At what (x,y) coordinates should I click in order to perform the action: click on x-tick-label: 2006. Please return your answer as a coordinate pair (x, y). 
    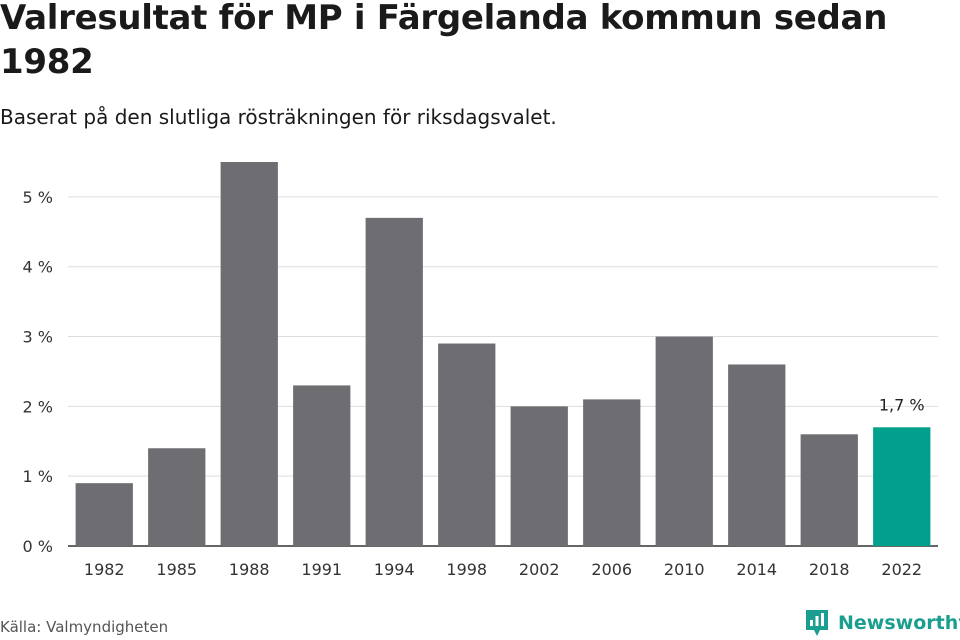
    Looking at the image, I should click on (611, 569).